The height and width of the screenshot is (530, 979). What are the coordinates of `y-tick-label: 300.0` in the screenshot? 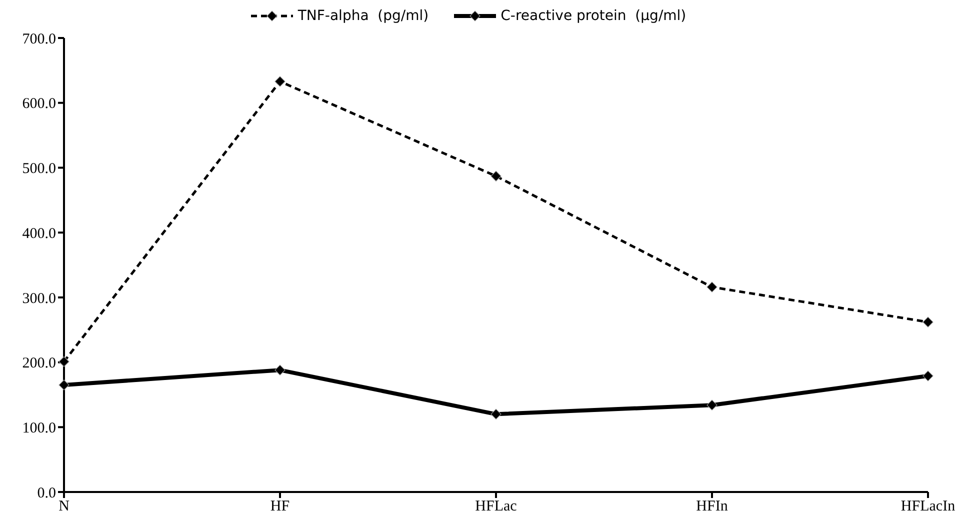 It's located at (39, 298).